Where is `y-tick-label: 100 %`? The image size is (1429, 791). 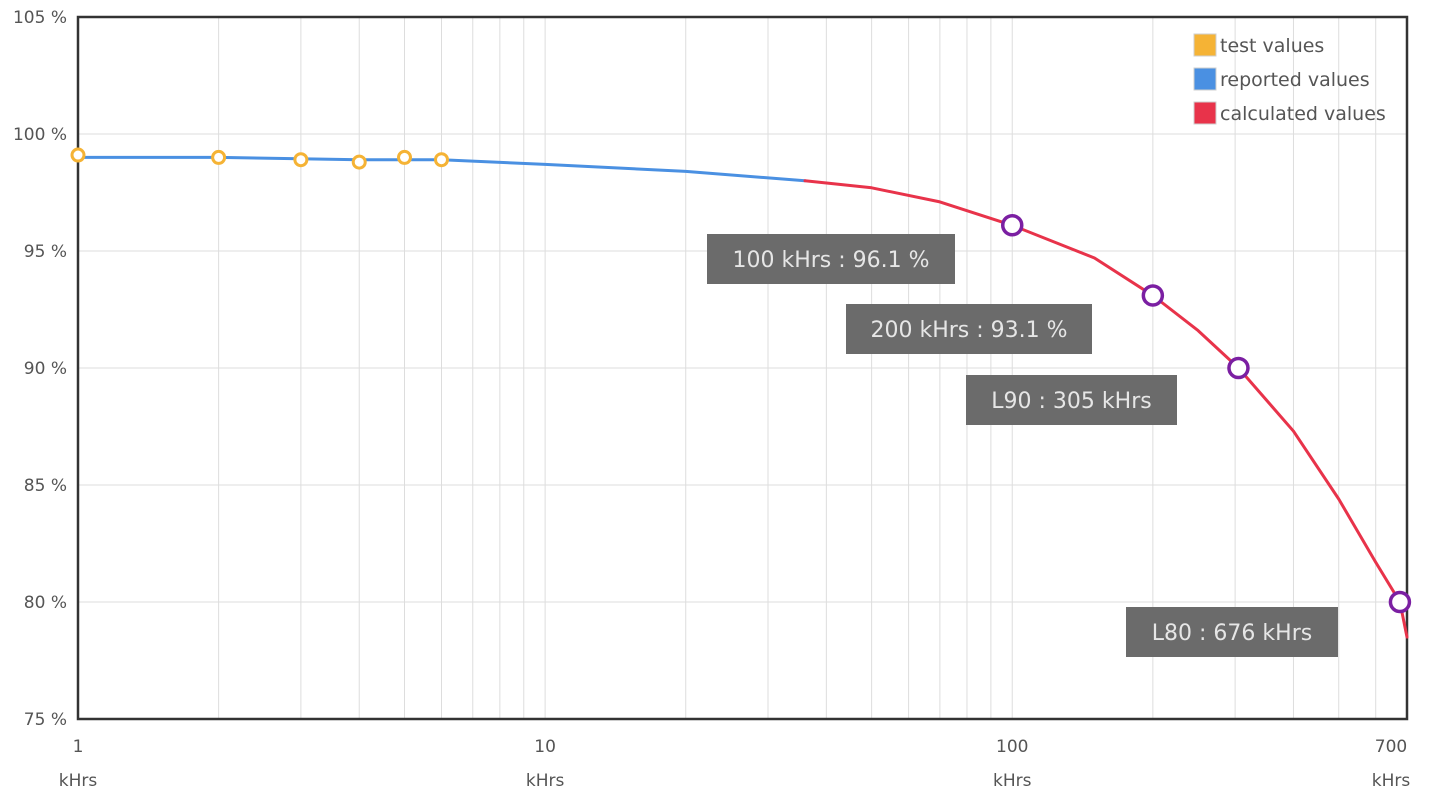 y-tick-label: 100 % is located at coordinates (40, 135).